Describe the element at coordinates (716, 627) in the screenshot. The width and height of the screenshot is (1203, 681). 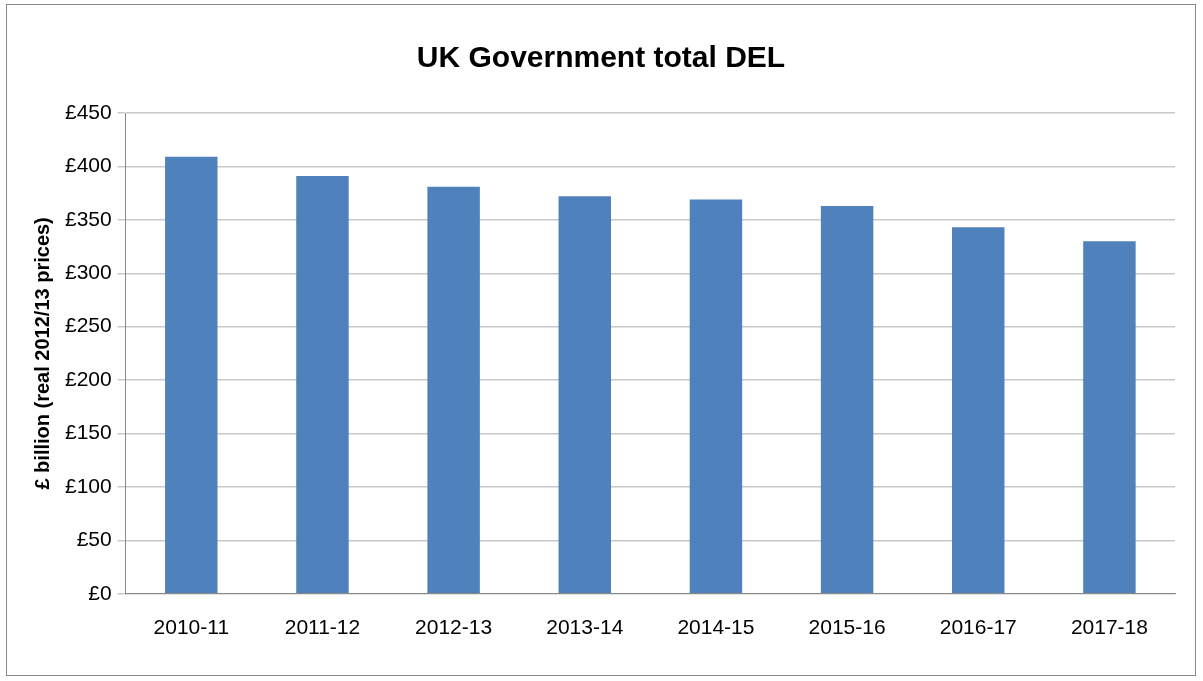
I see `x-tick-label: 2014-15` at that location.